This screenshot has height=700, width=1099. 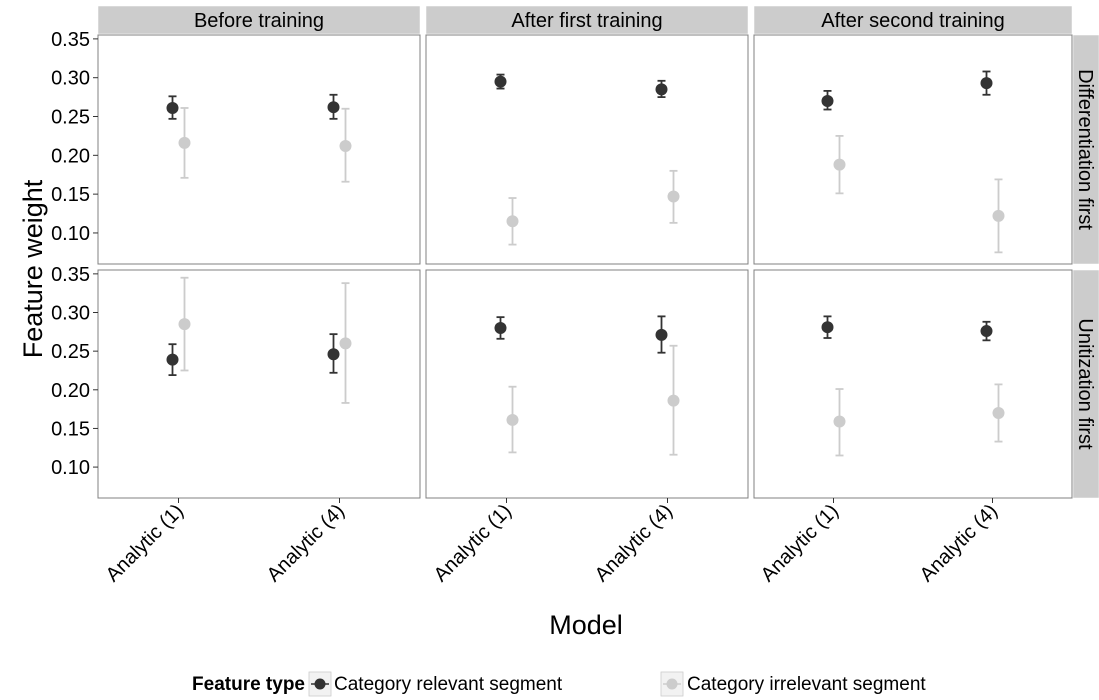 What do you see at coordinates (672, 684) in the screenshot?
I see `legend-key-irrelevant-point` at bounding box center [672, 684].